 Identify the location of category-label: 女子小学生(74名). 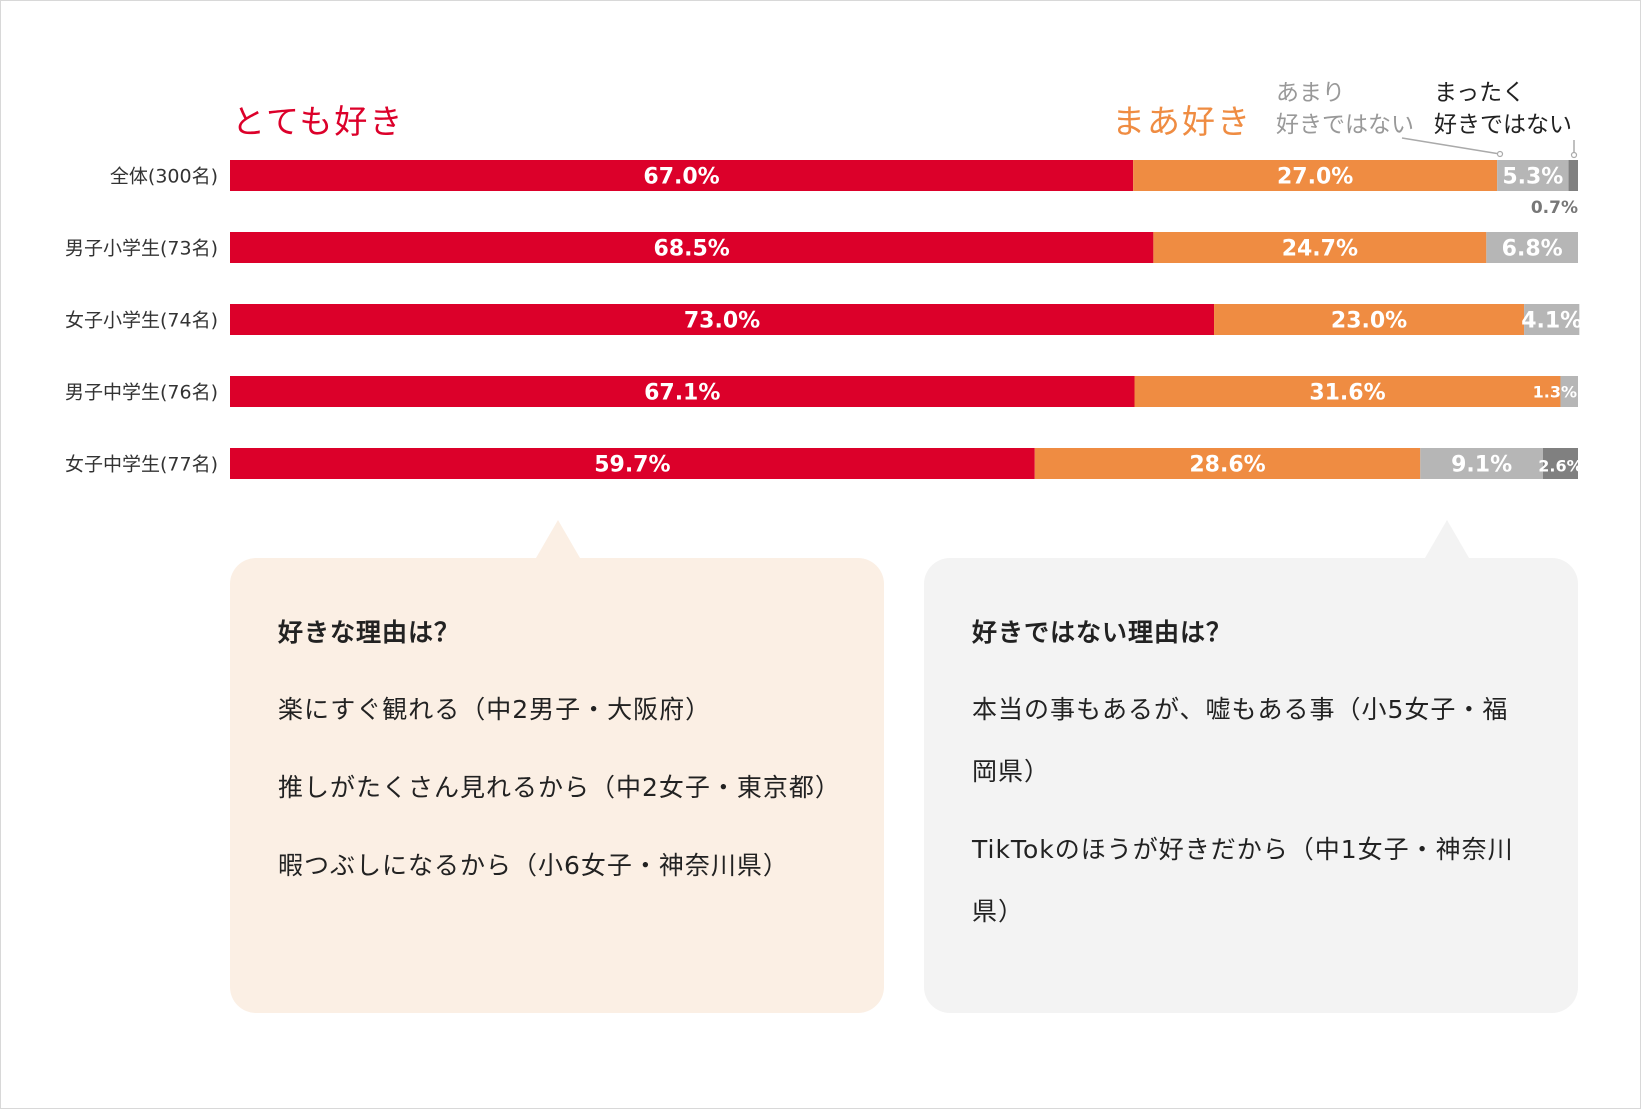
(141, 321).